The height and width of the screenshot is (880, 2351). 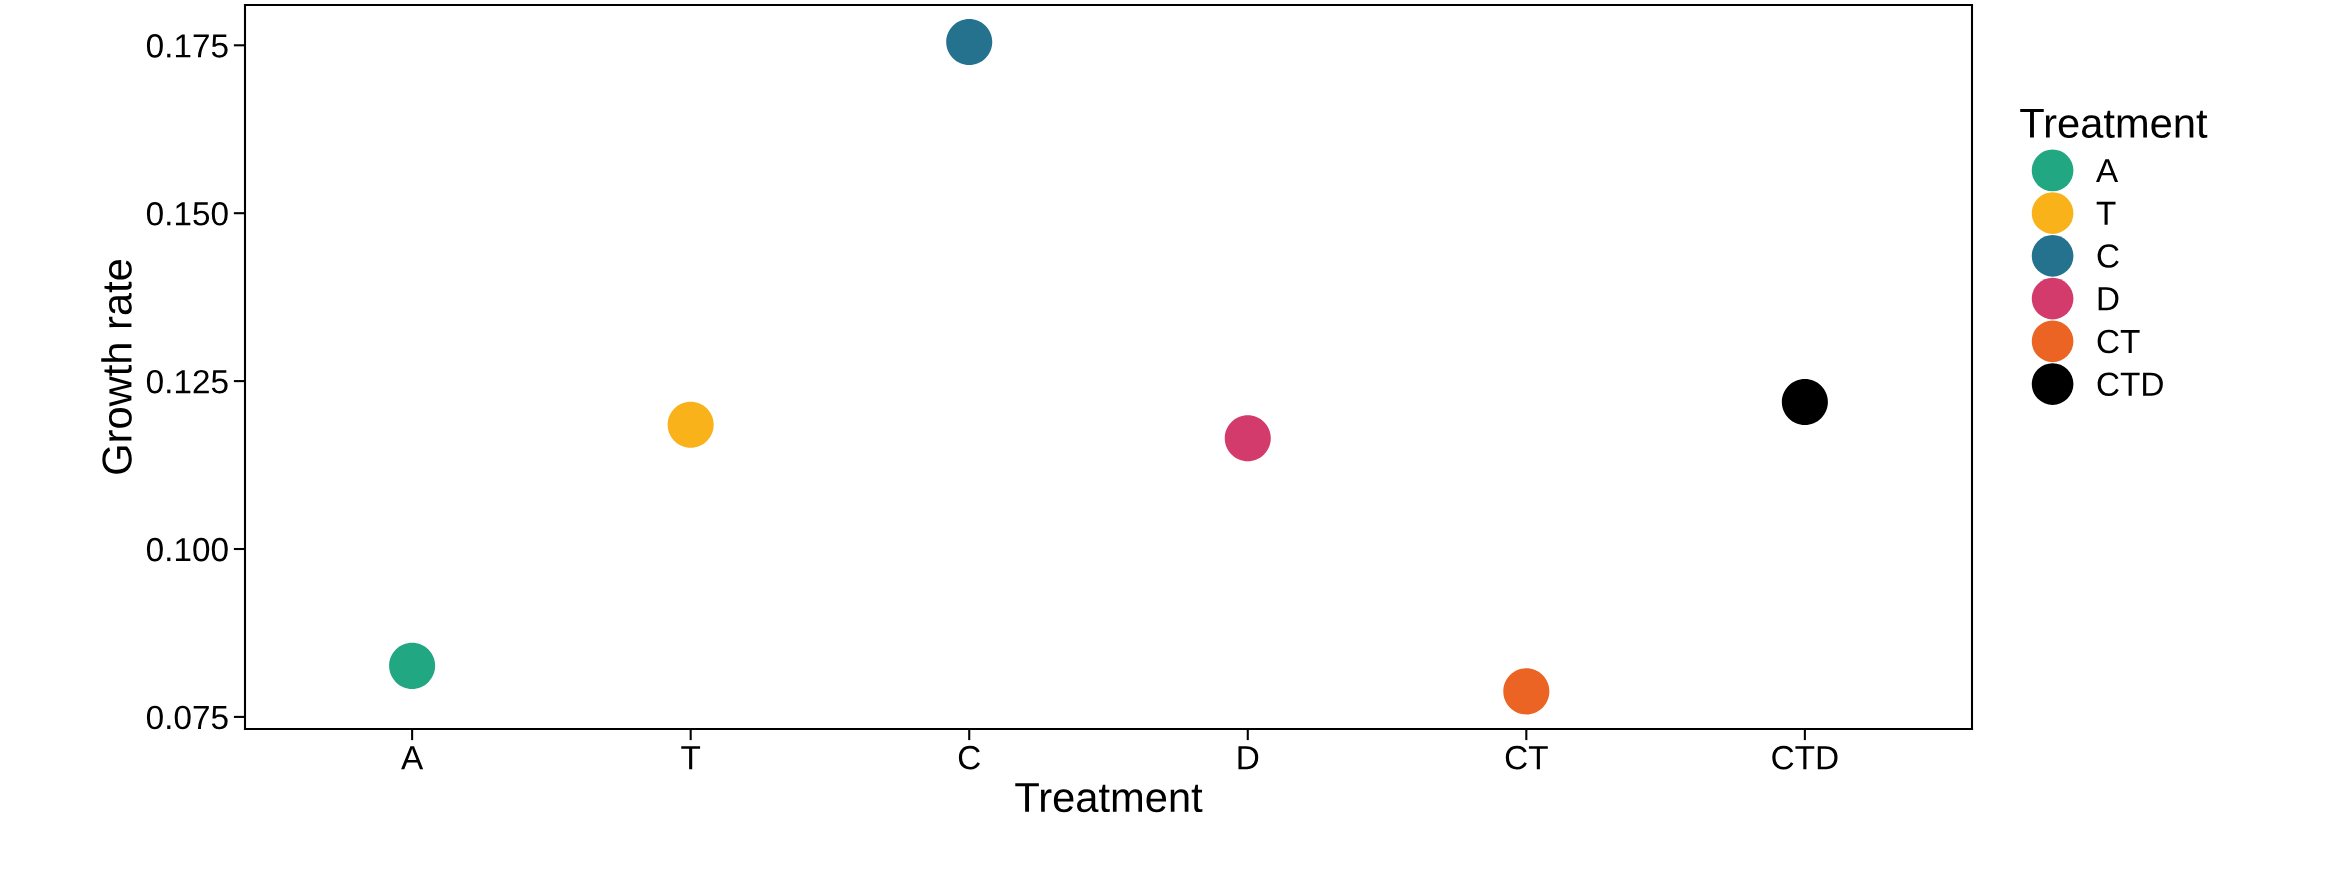 What do you see at coordinates (187, 46) in the screenshot?
I see `y-tick-label: 0.175` at bounding box center [187, 46].